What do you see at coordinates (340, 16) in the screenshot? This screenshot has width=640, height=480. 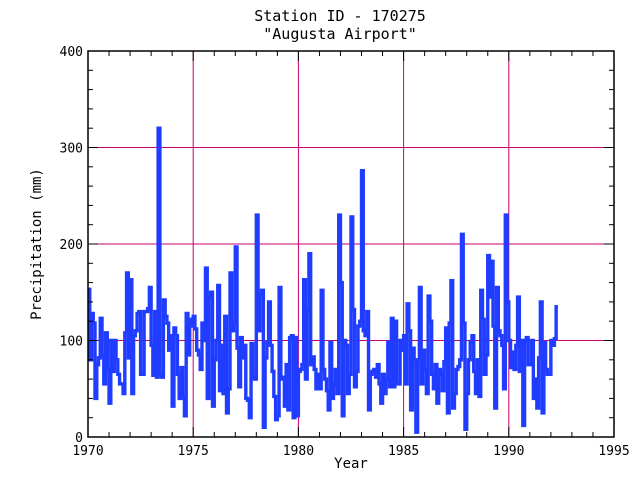 I see `chart-title: Station ID - 170275` at bounding box center [340, 16].